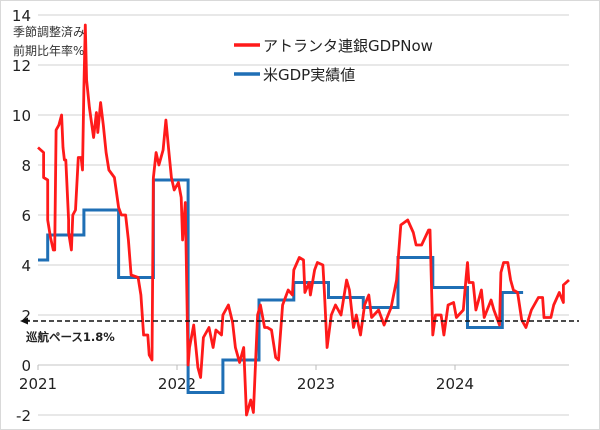 The height and width of the screenshot is (430, 600). What do you see at coordinates (26, 316) in the screenshot?
I see `y-tick-label: 2` at bounding box center [26, 316].